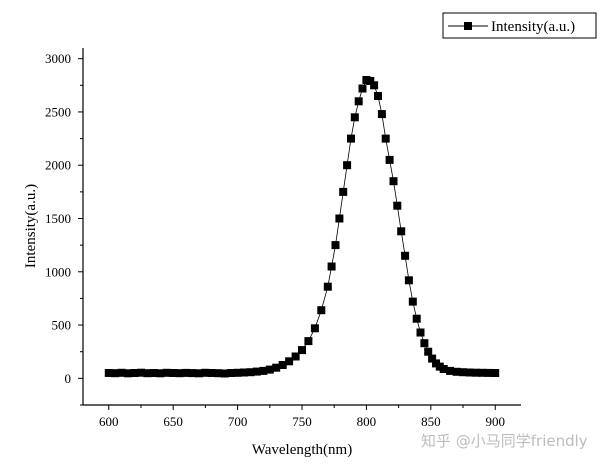 Image resolution: width=600 pixels, height=464 pixels. I want to click on y-tick-label: 1000, so click(58, 271).